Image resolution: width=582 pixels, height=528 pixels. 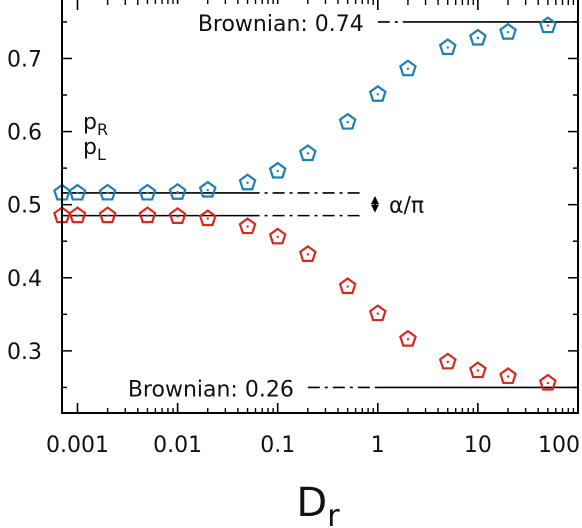 I want to click on legend-label: pL, so click(x=94, y=149).